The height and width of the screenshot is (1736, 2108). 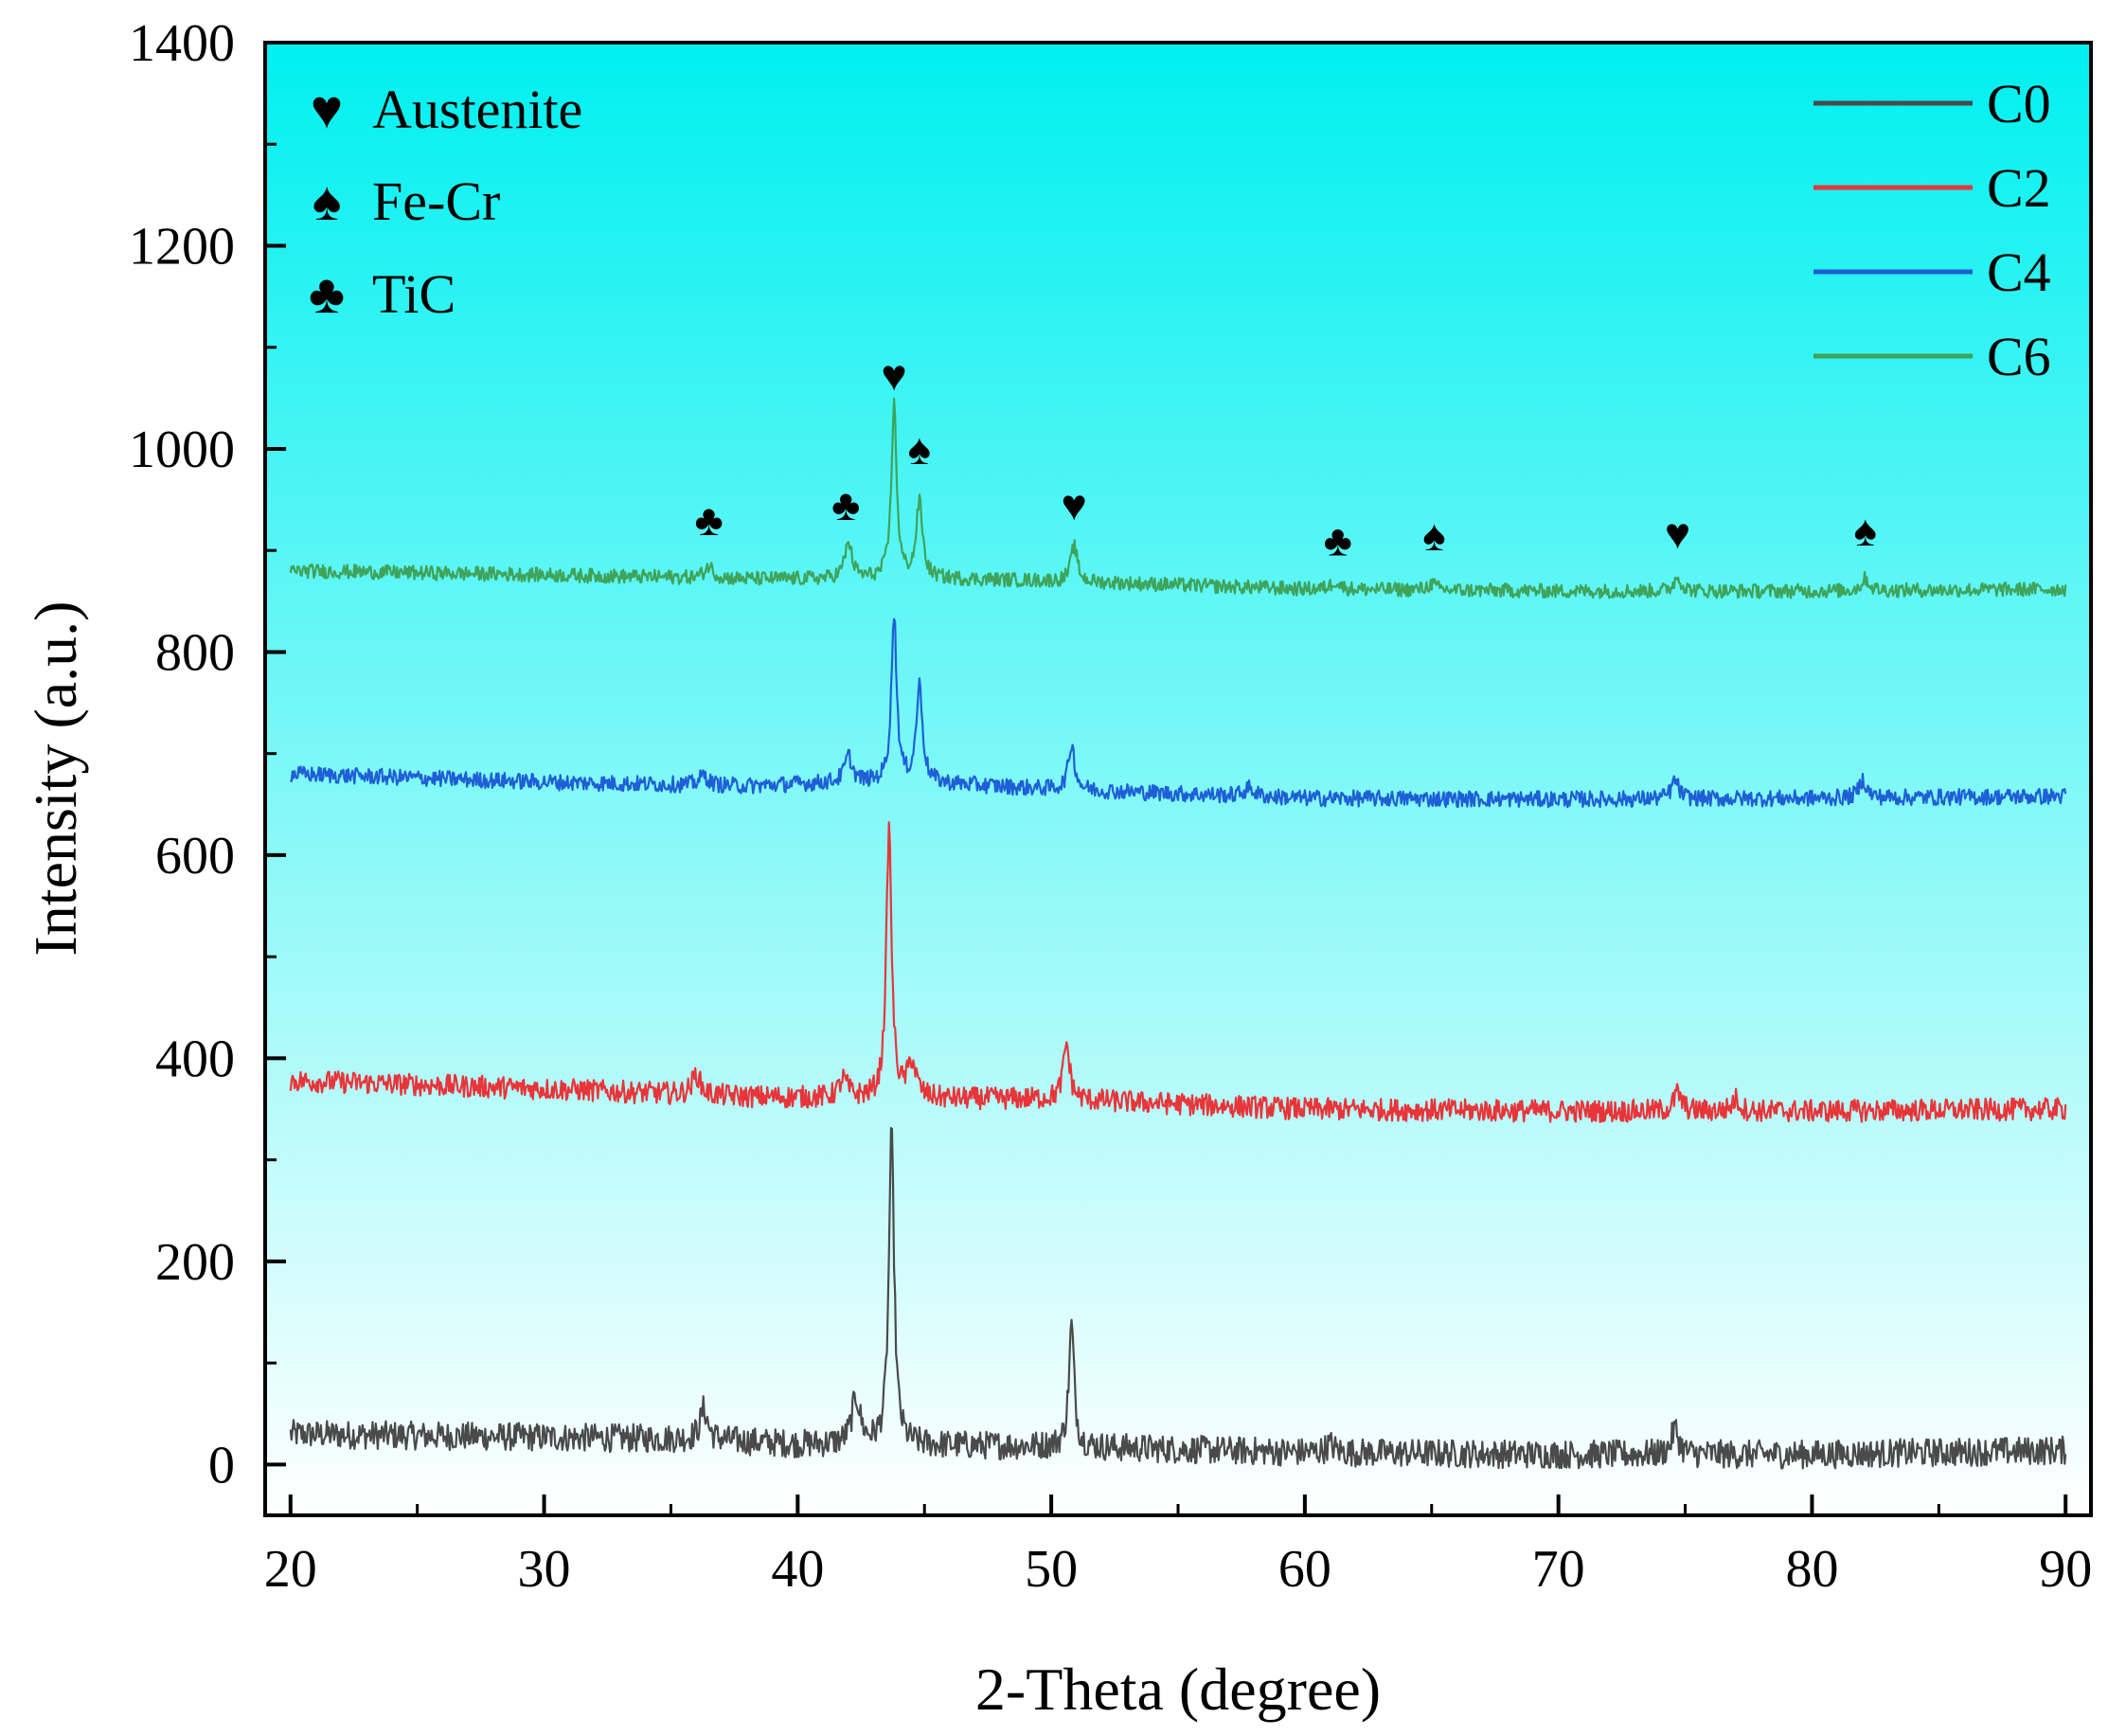 I want to click on x-axis-title: 2-Theta (degree), so click(x=1178, y=1689).